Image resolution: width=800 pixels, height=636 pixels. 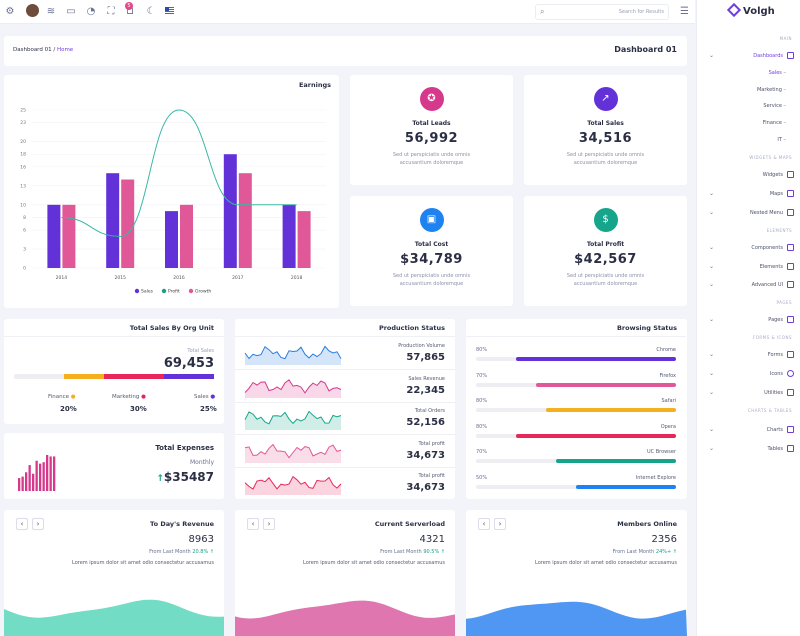 I want to click on legend-finance: Finance ●, so click(x=62, y=397).